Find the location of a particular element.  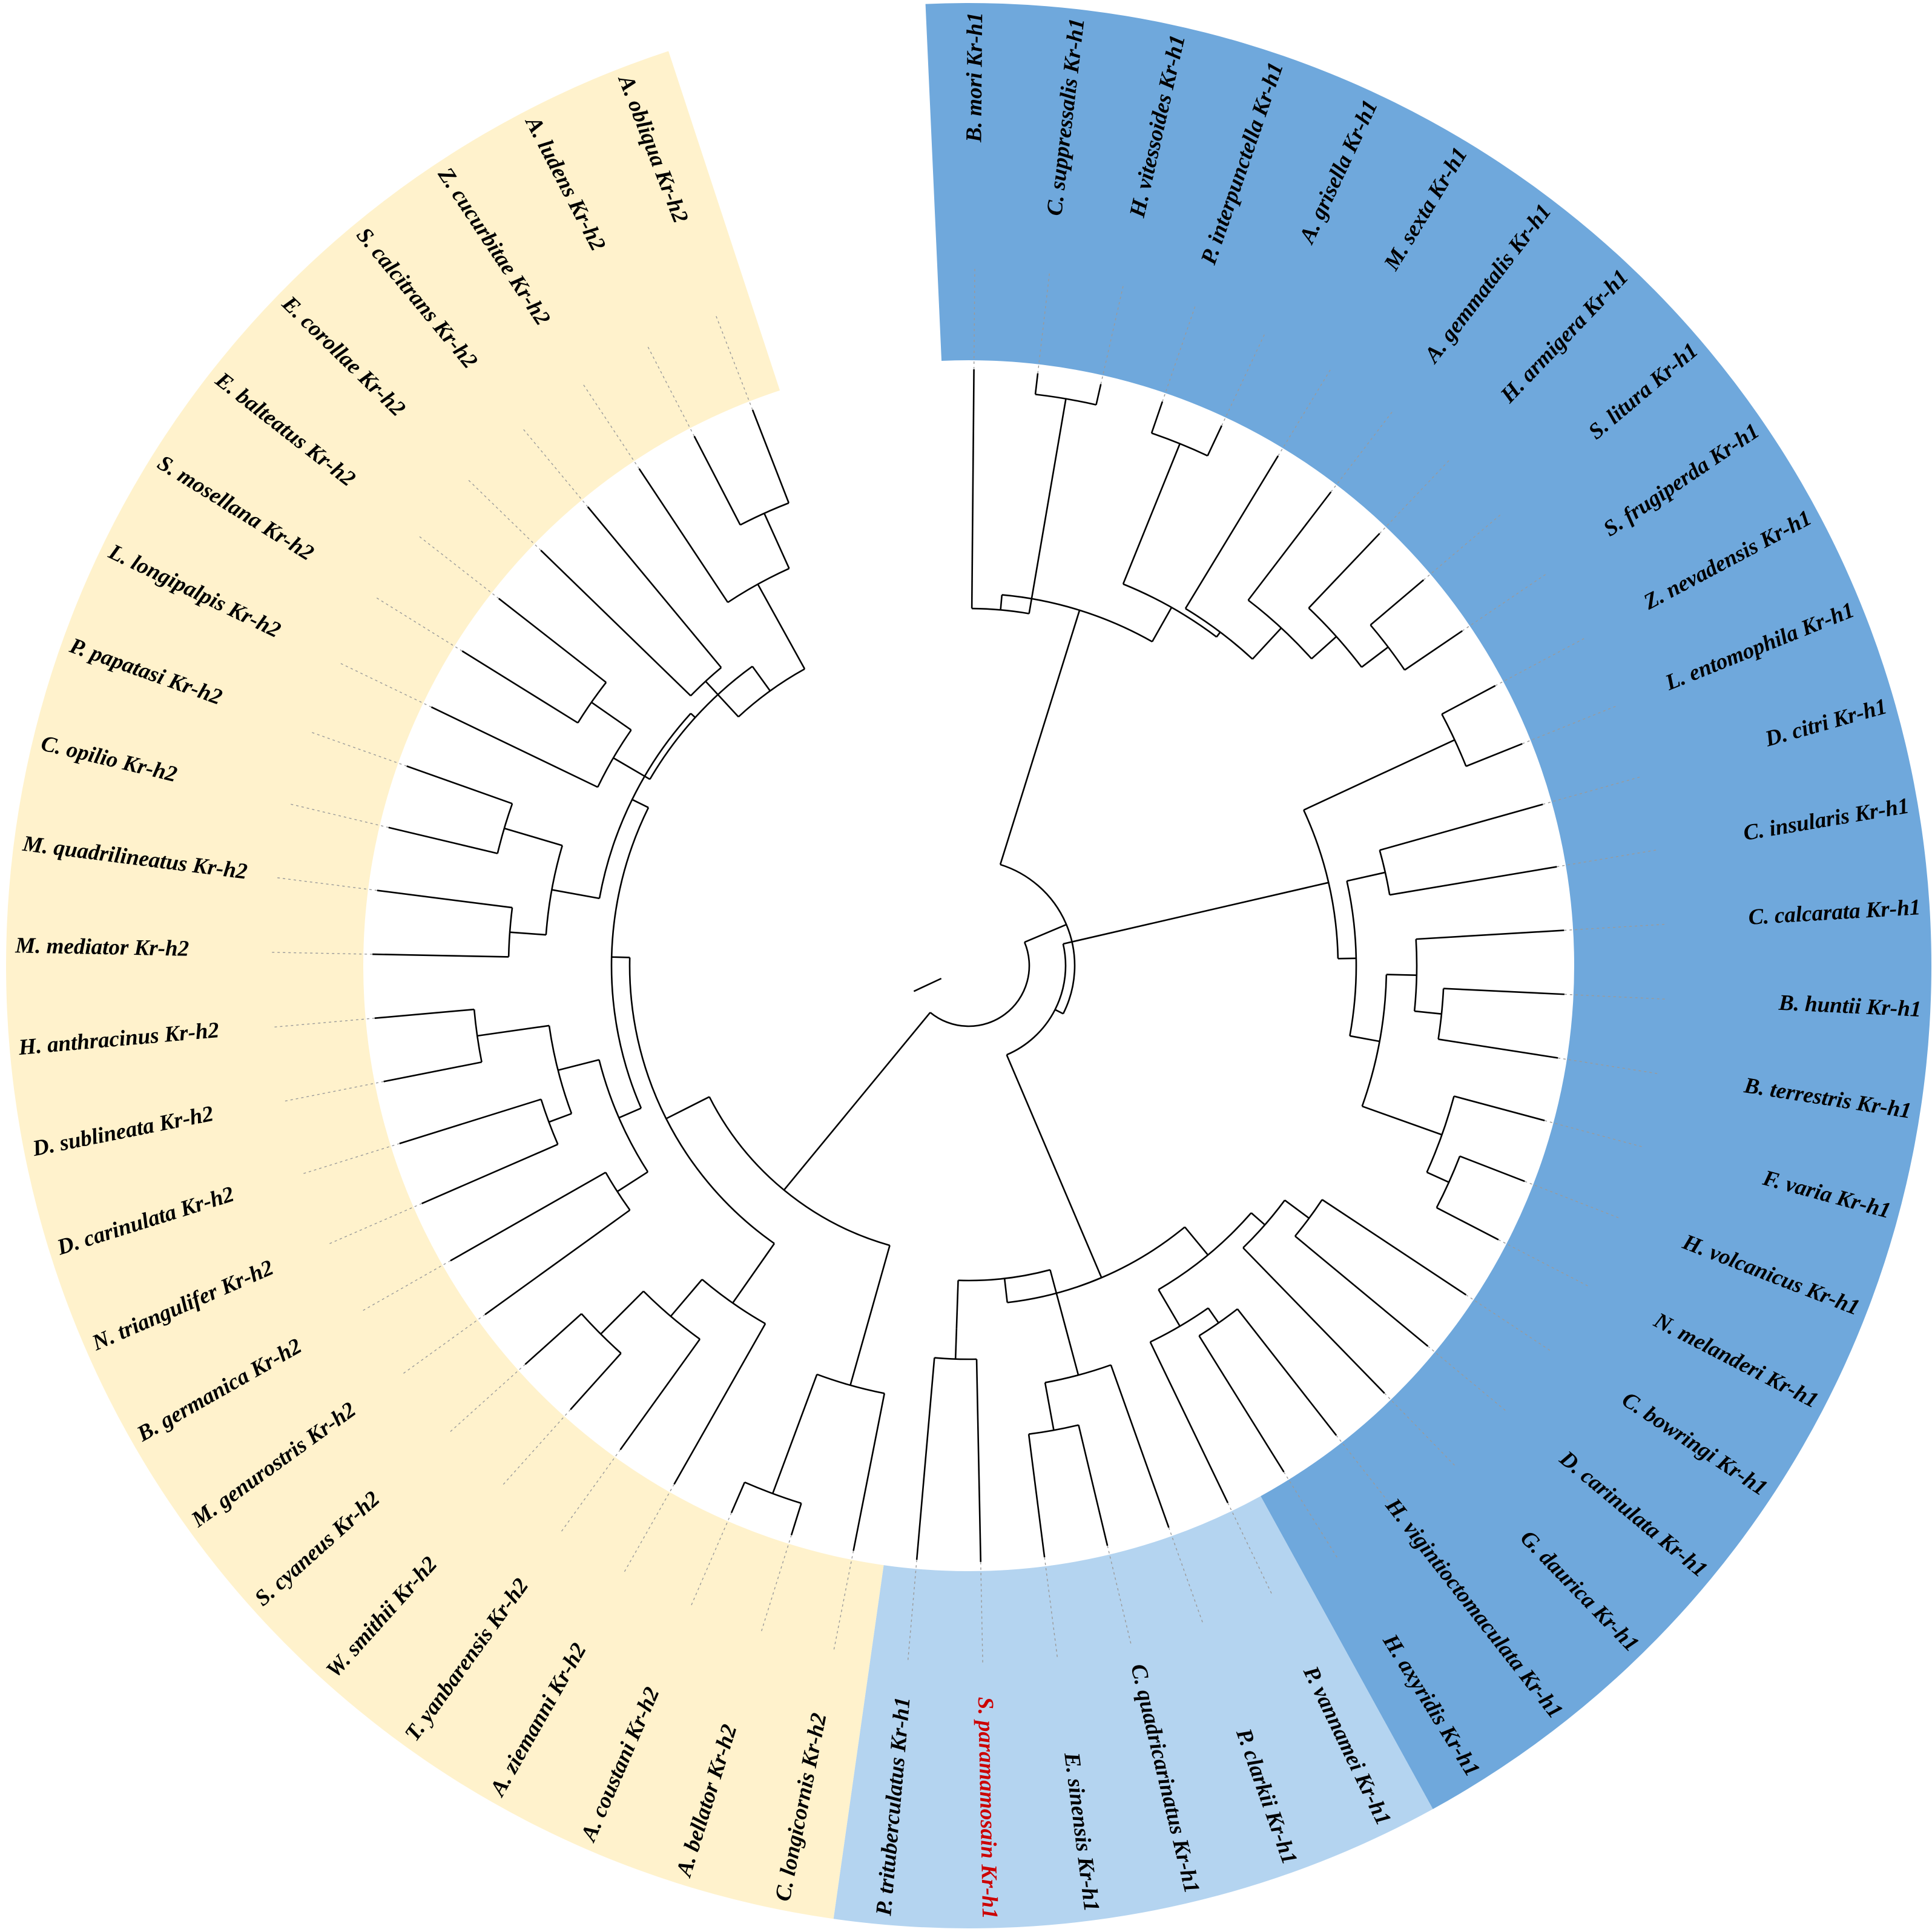

leaf-label: B. mori Kr-h1 is located at coordinates (974, 77).